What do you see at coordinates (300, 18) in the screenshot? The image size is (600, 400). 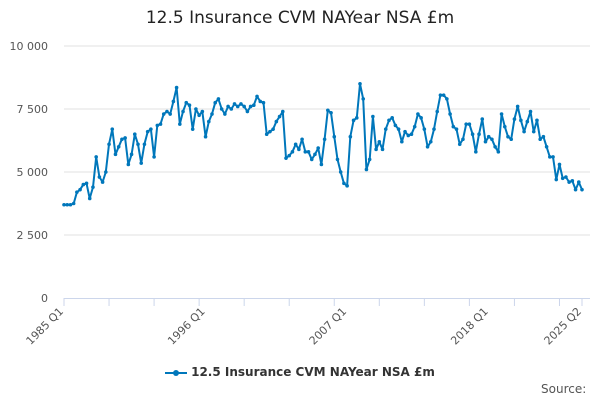 I see `chart-title: 12.5 Insurance CVM NAYear NSA £m` at bounding box center [300, 18].